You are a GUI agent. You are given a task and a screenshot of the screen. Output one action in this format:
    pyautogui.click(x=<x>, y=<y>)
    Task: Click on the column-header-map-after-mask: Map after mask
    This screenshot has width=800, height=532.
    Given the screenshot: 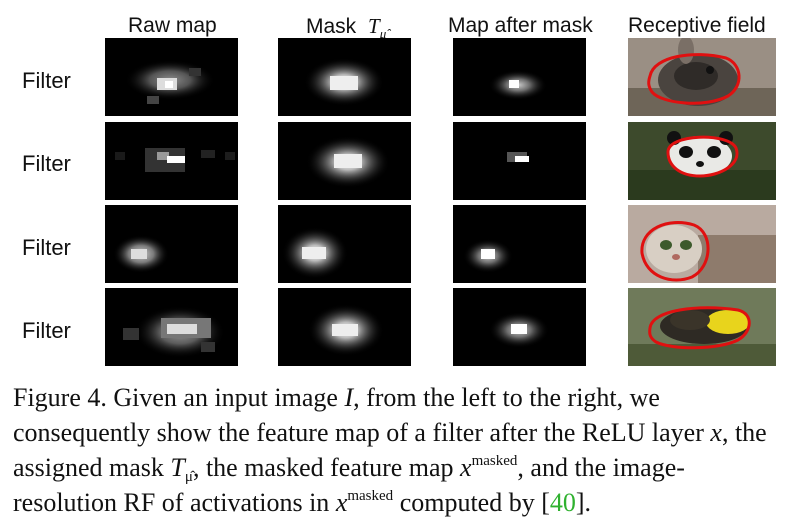 What is the action you would take?
    pyautogui.click(x=520, y=25)
    